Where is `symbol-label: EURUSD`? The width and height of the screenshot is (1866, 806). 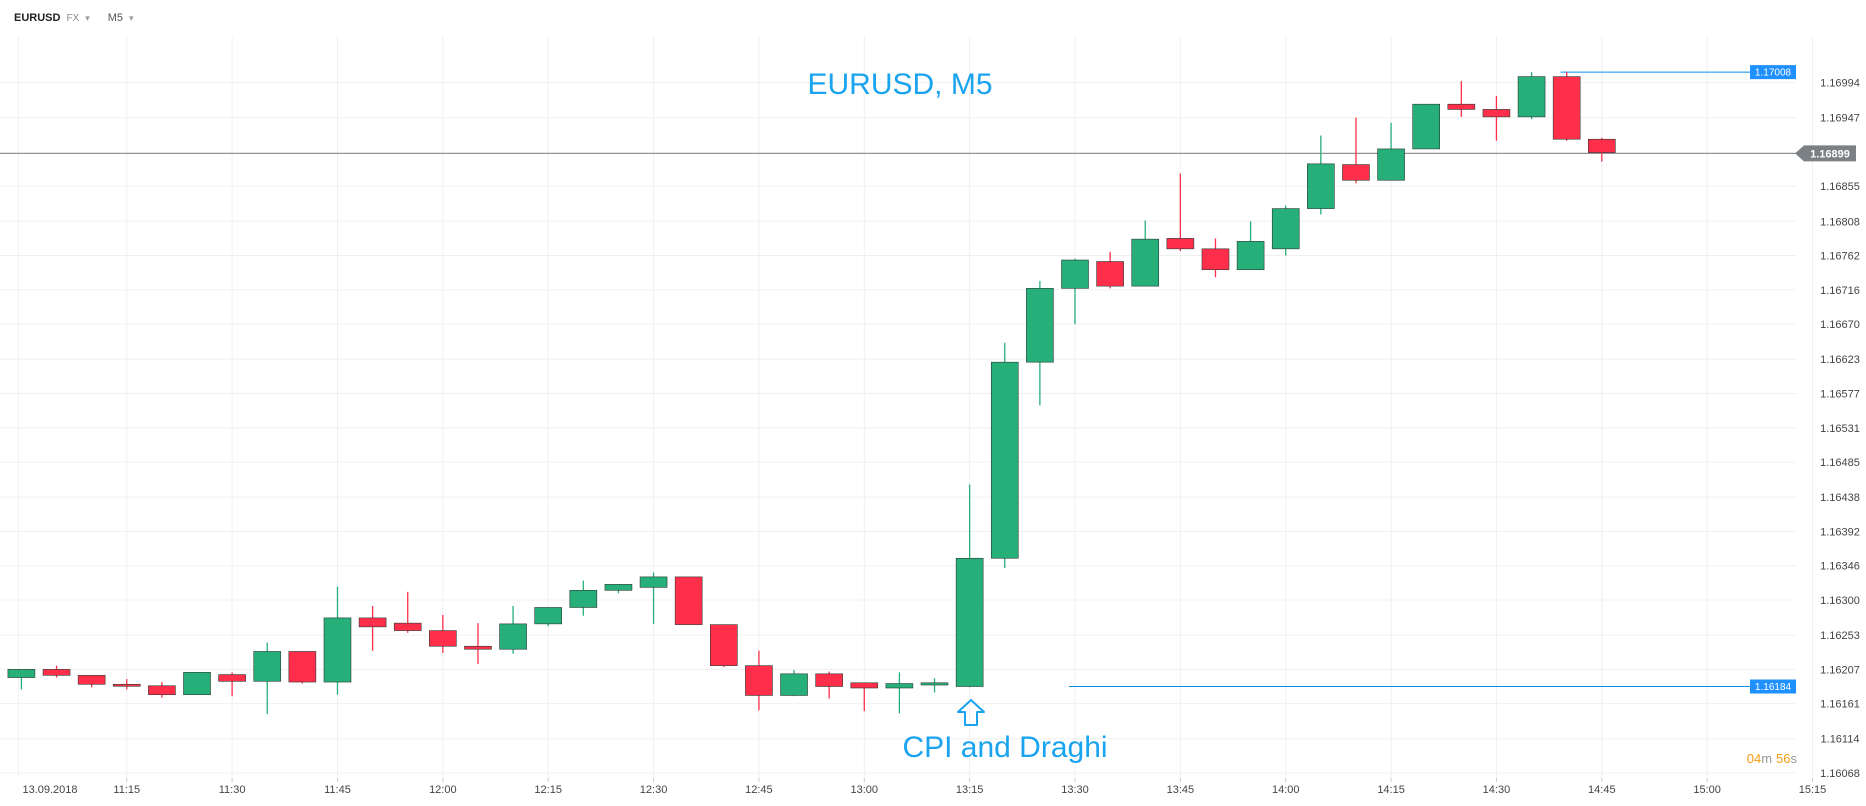
symbol-label: EURUSD is located at coordinates (37, 18).